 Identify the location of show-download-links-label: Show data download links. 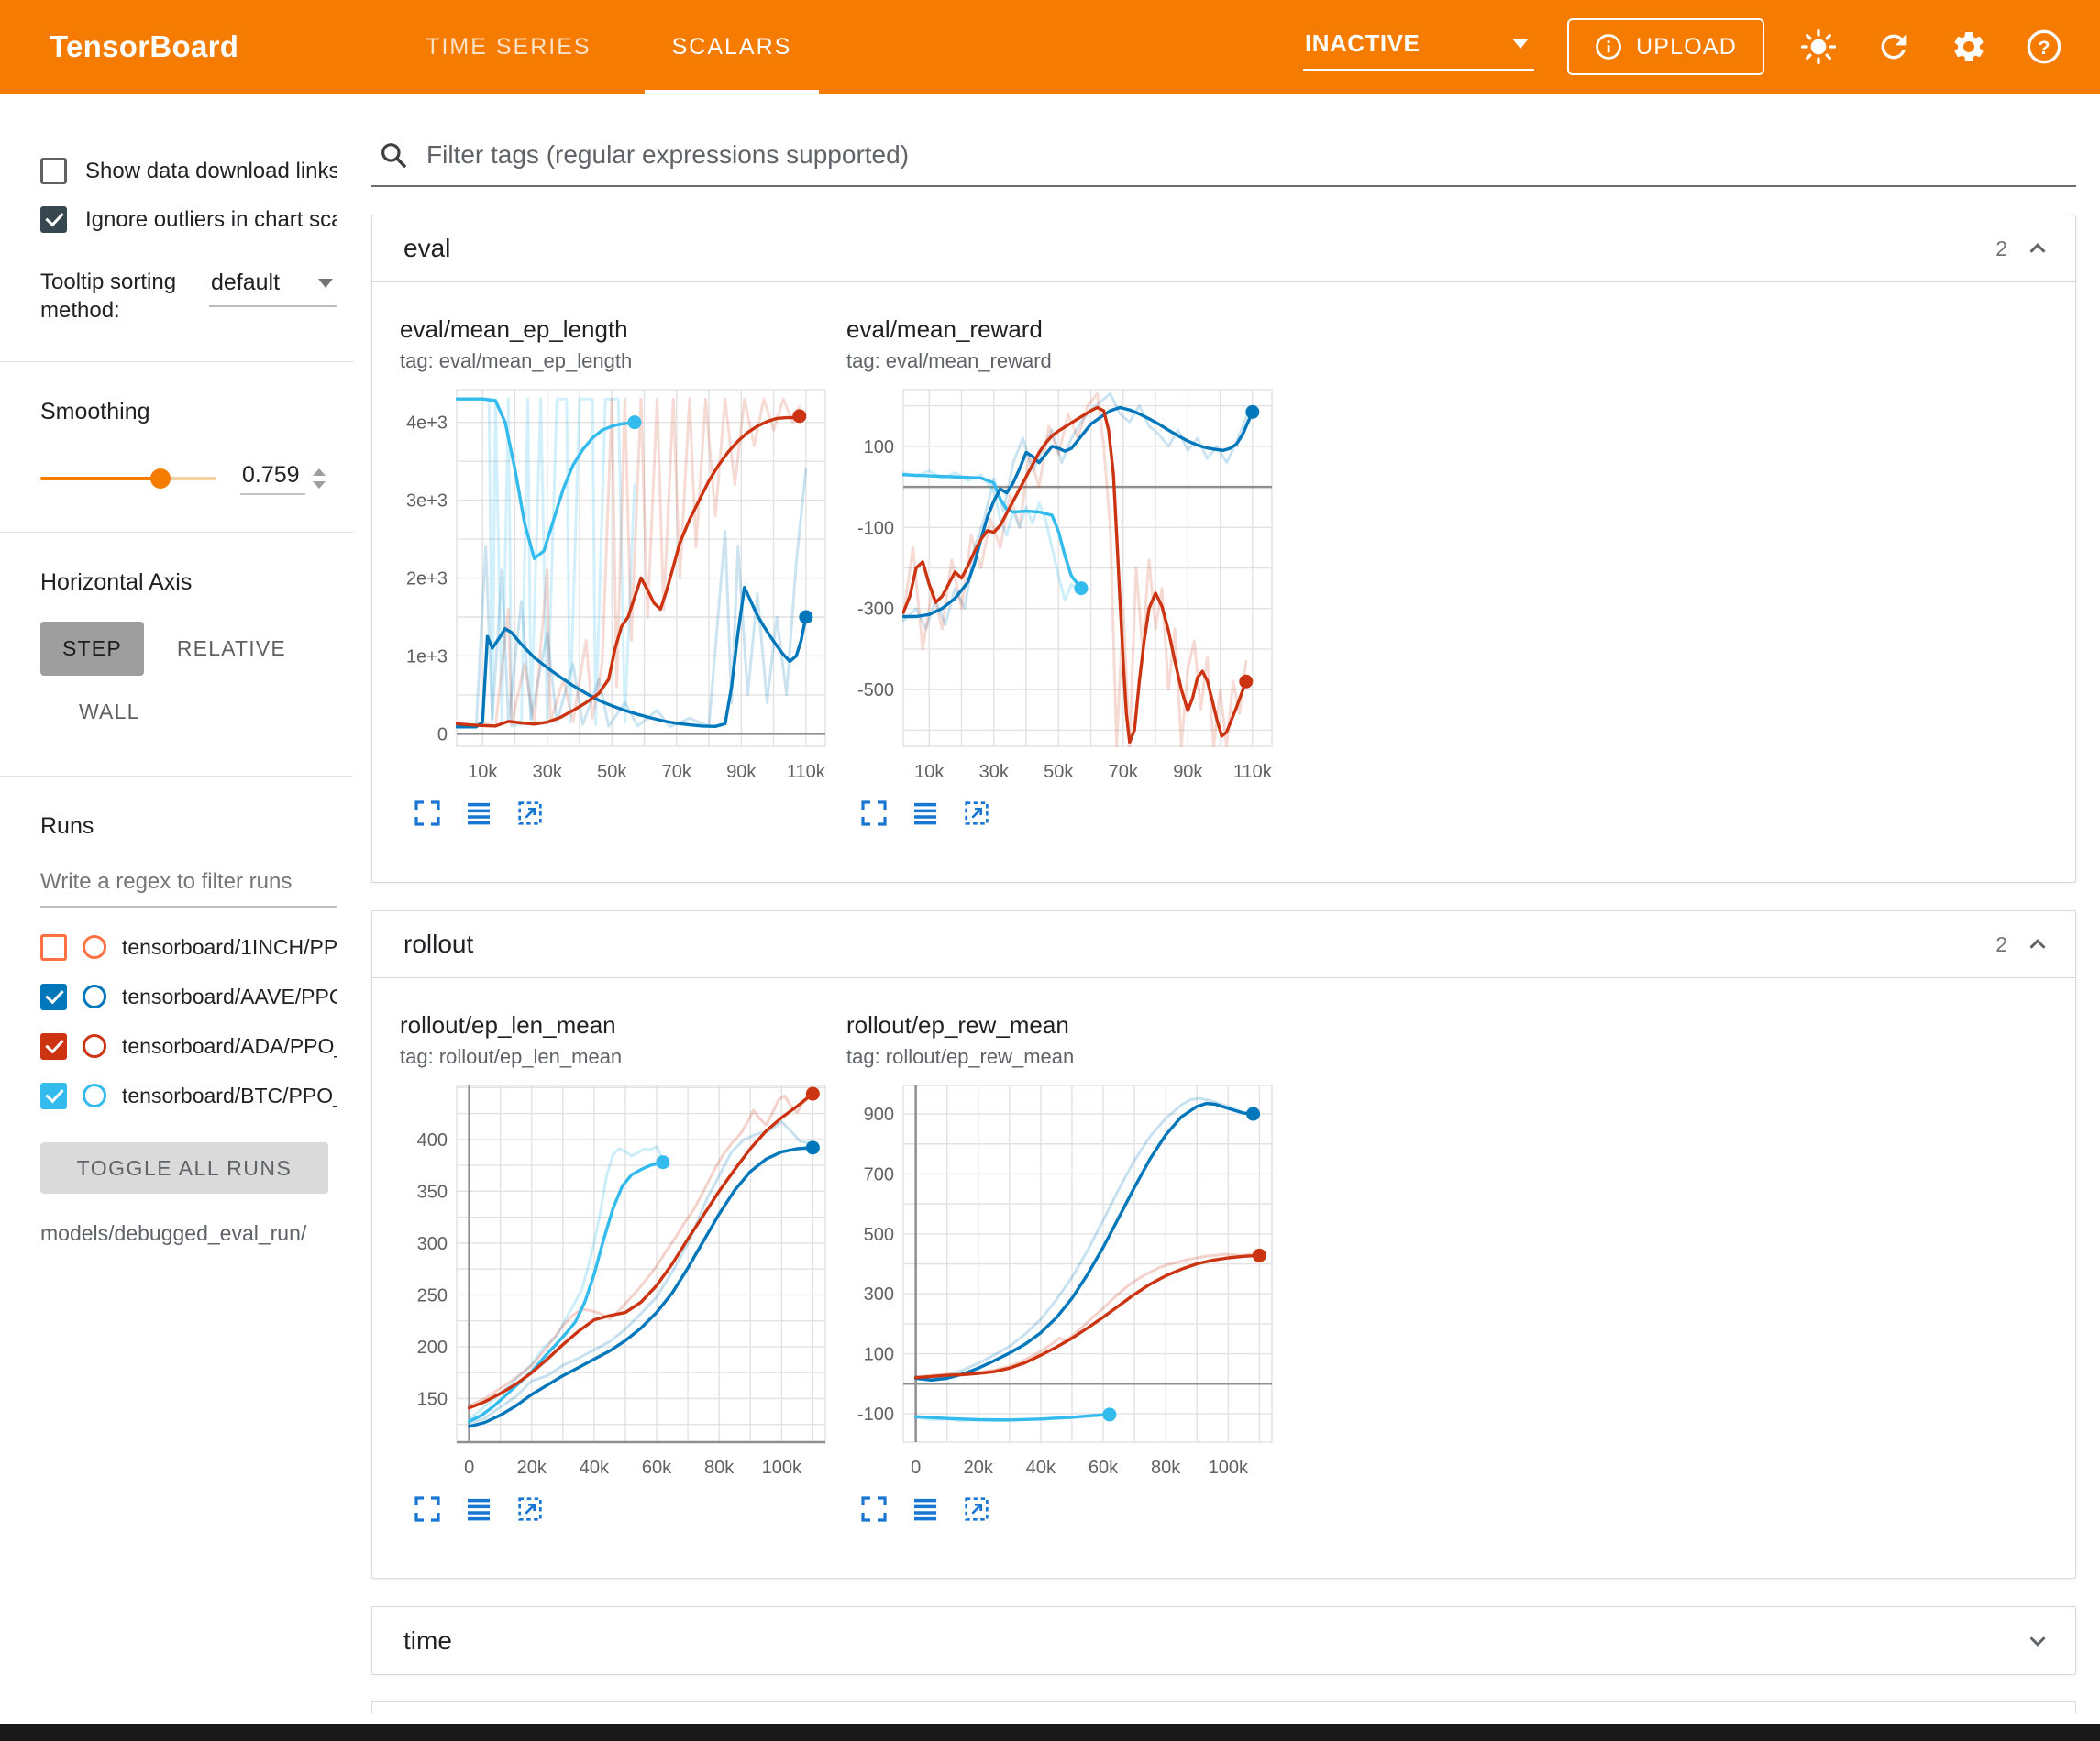
(211, 170).